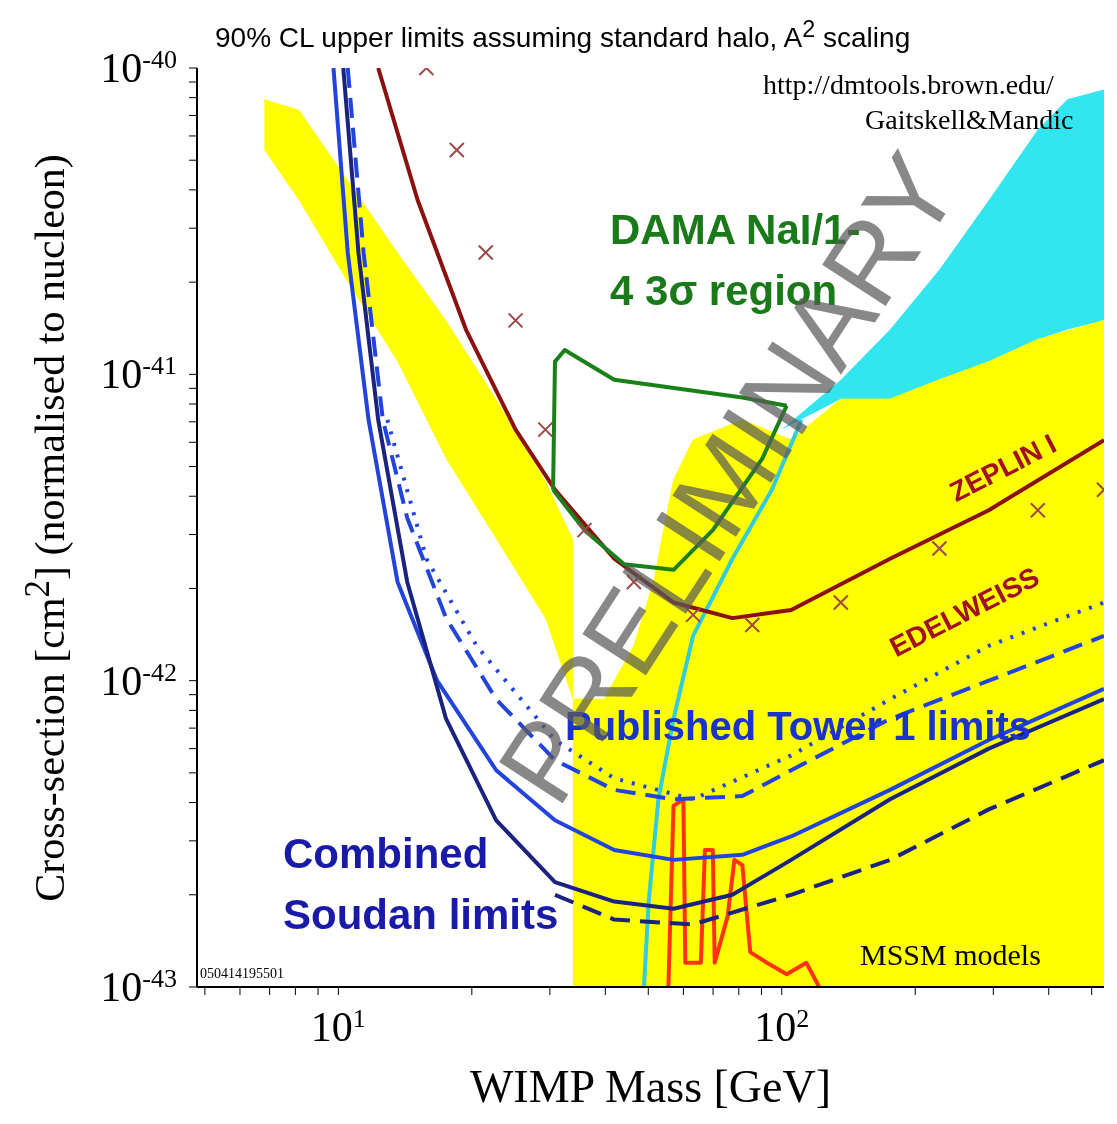  Describe the element at coordinates (563, 35) in the screenshot. I see `chart-title: 90% CL upper limits assuming standard halo, A$^{2}$ scaling` at that location.